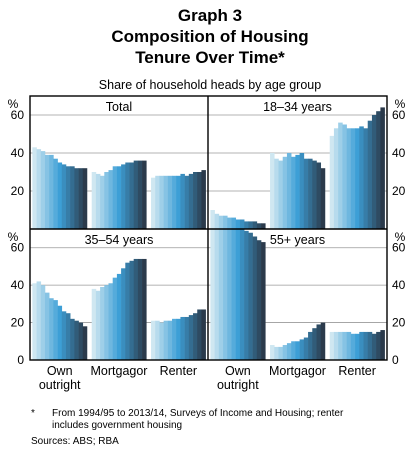  What do you see at coordinates (210, 85) in the screenshot?
I see `chart-subtitle: Share of household heads by age group` at bounding box center [210, 85].